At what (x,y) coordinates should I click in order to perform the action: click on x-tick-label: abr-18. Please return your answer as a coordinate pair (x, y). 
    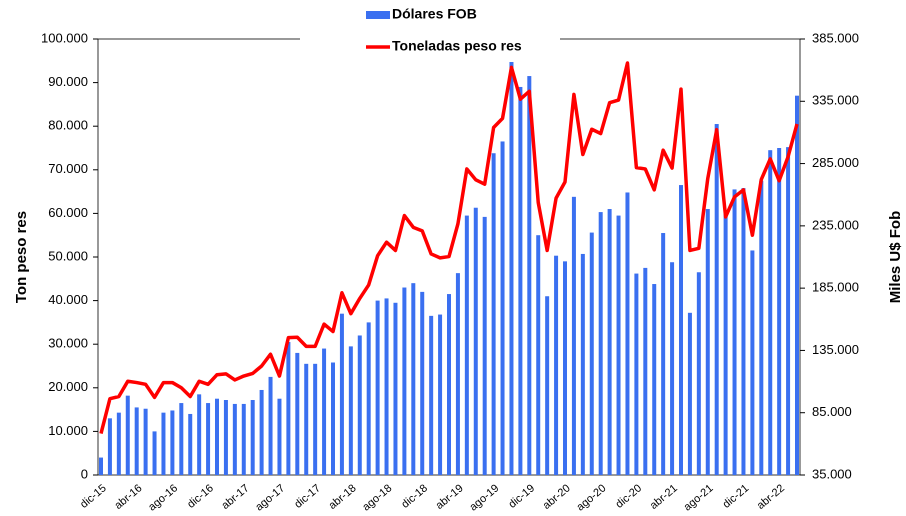
    Looking at the image, I should click on (343, 497).